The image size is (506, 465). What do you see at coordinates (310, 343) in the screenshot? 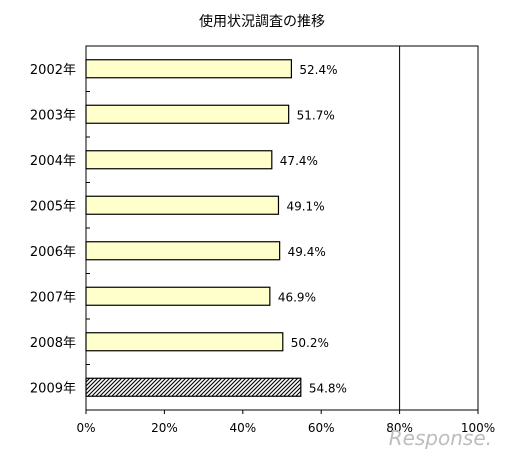
I see `data-label: 50.2%` at bounding box center [310, 343].